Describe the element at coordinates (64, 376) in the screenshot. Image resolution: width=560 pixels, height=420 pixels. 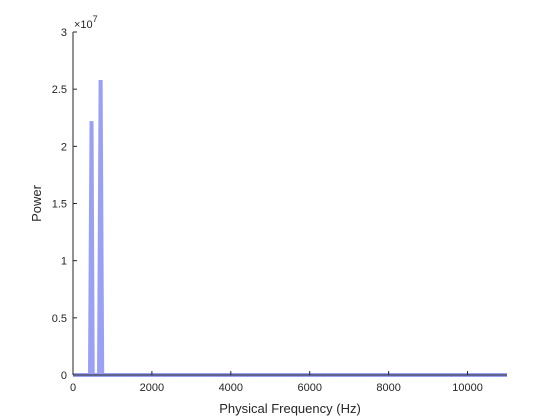
I see `y-tick-label: 0` at that location.